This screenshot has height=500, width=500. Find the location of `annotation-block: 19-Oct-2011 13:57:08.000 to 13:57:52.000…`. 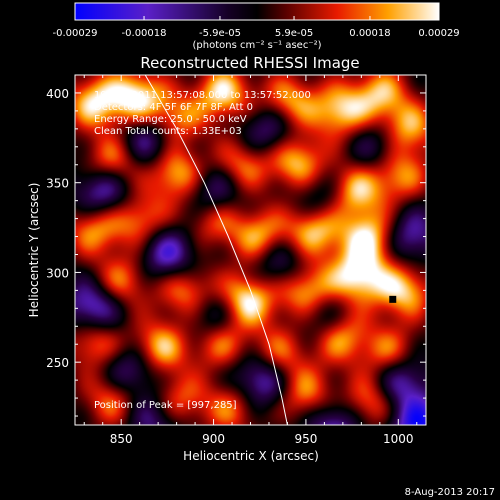

annotation-block: 19-Oct-2011 13:57:08.000 to 13:57:52.000… is located at coordinates (202, 113).